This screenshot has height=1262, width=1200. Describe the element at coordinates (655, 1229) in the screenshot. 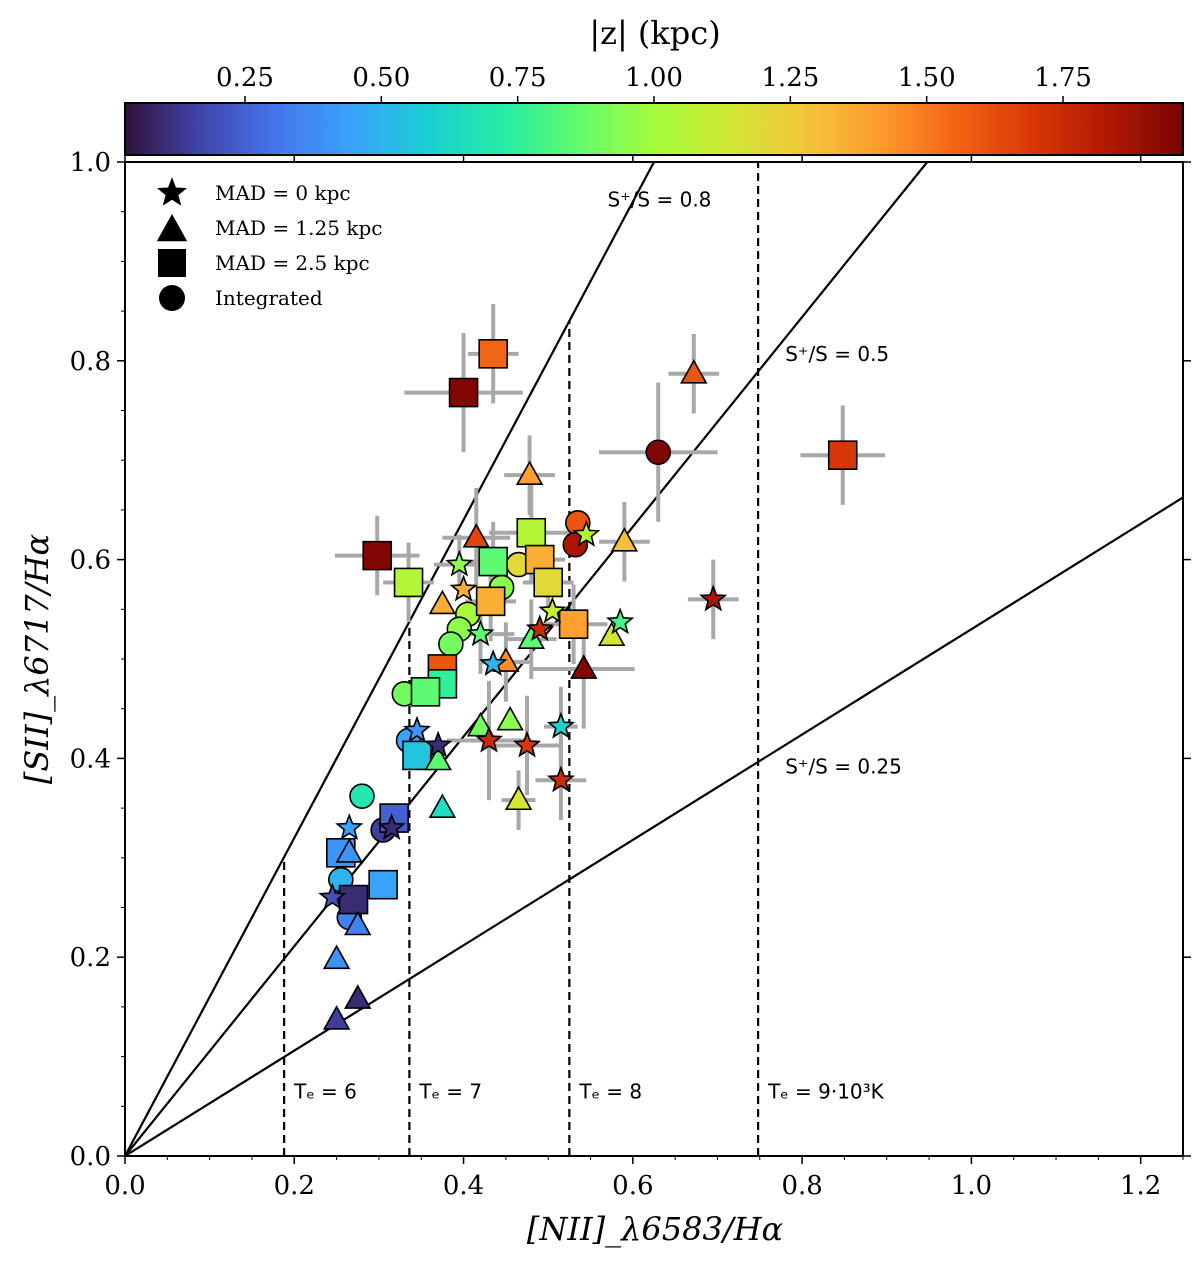

I see `x-axis-title: [NII]_λ6583/Hα` at that location.